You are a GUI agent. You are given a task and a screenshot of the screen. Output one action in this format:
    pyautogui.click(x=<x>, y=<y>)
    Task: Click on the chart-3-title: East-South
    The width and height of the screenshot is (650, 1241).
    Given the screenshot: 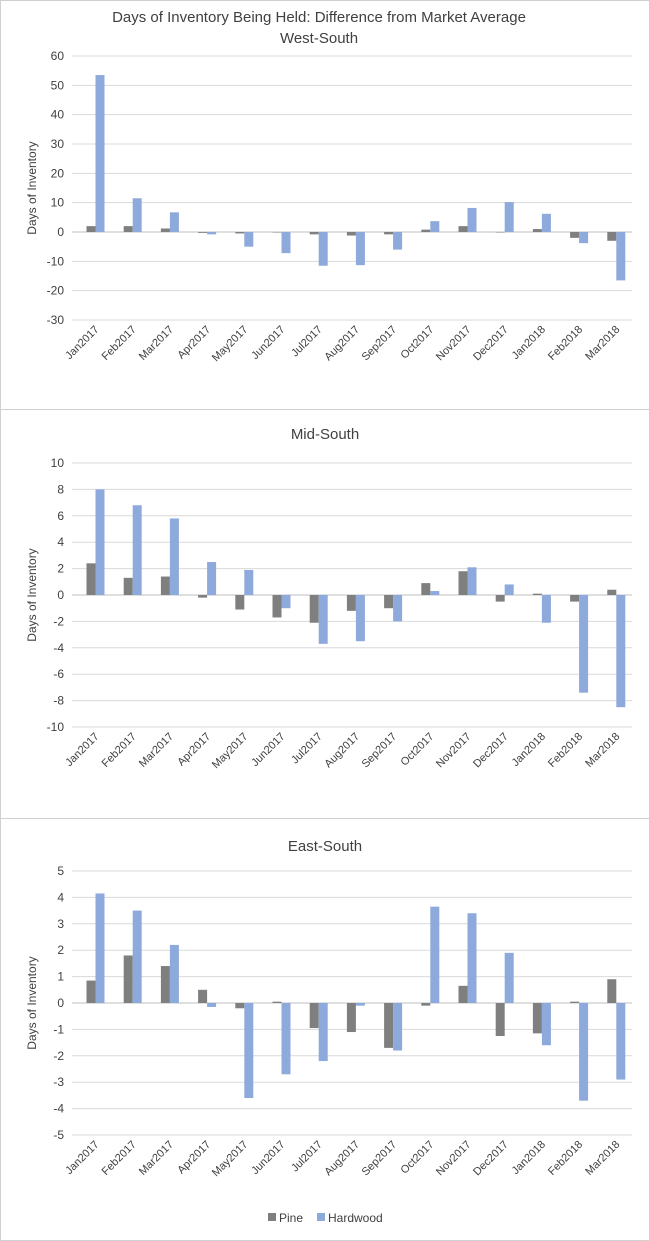 What is the action you would take?
    pyautogui.click(x=325, y=846)
    